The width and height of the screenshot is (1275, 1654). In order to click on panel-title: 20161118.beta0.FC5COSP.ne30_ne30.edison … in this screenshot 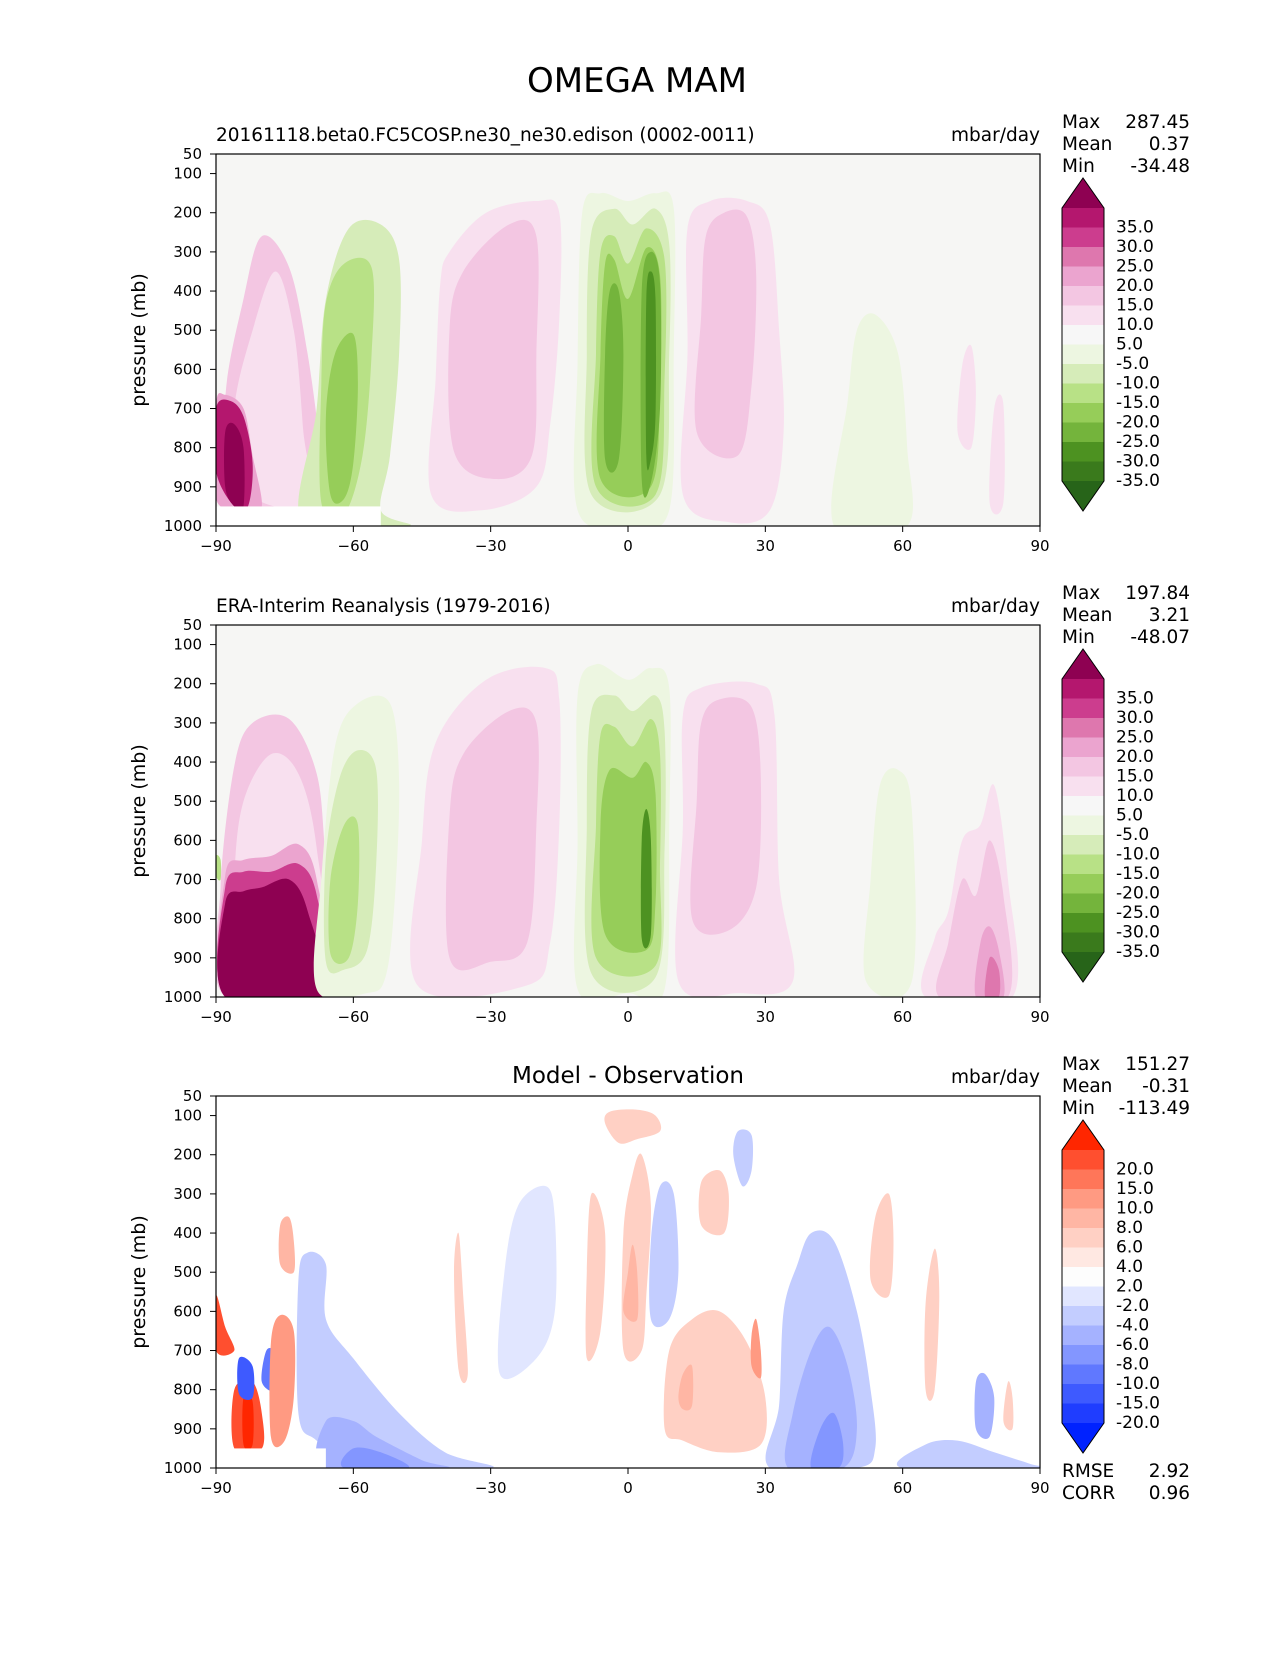, I will do `click(485, 135)`.